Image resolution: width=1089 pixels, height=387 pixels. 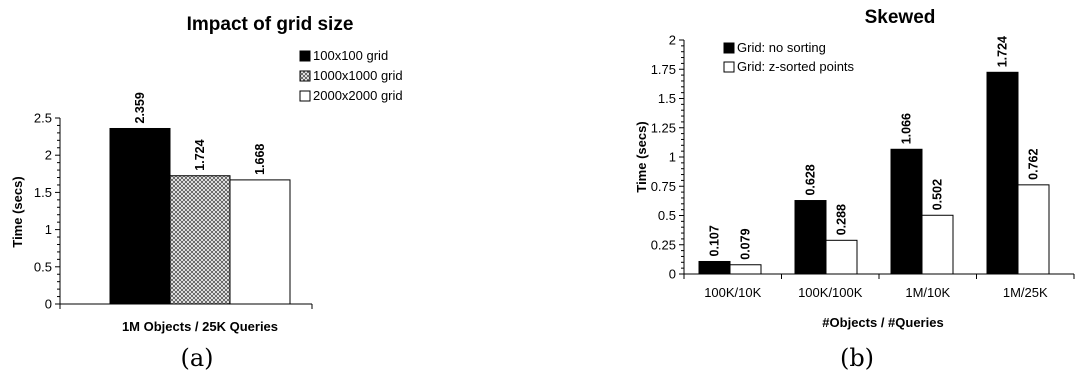 I want to click on legend-label: Grid: no sorting, so click(x=781, y=47).